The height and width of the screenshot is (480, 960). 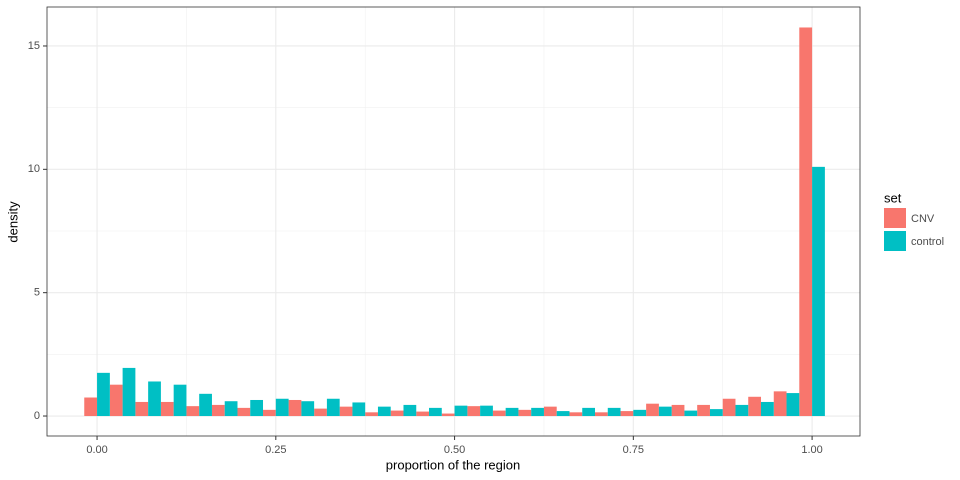 What do you see at coordinates (927, 242) in the screenshot?
I see `legend-label: control` at bounding box center [927, 242].